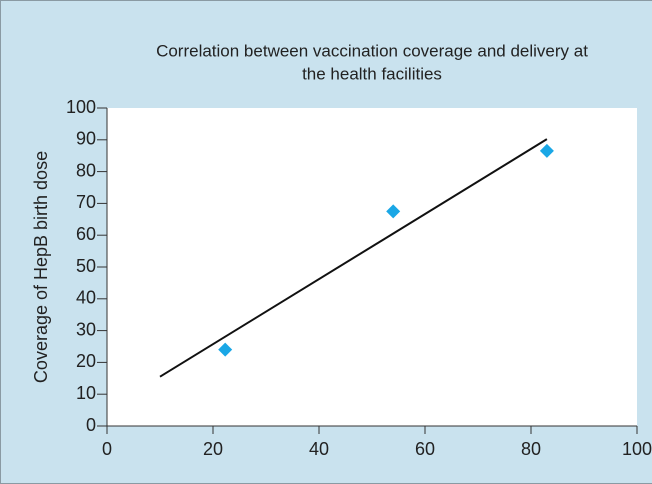  What do you see at coordinates (86, 234) in the screenshot?
I see `y-tick-label: 60` at bounding box center [86, 234].